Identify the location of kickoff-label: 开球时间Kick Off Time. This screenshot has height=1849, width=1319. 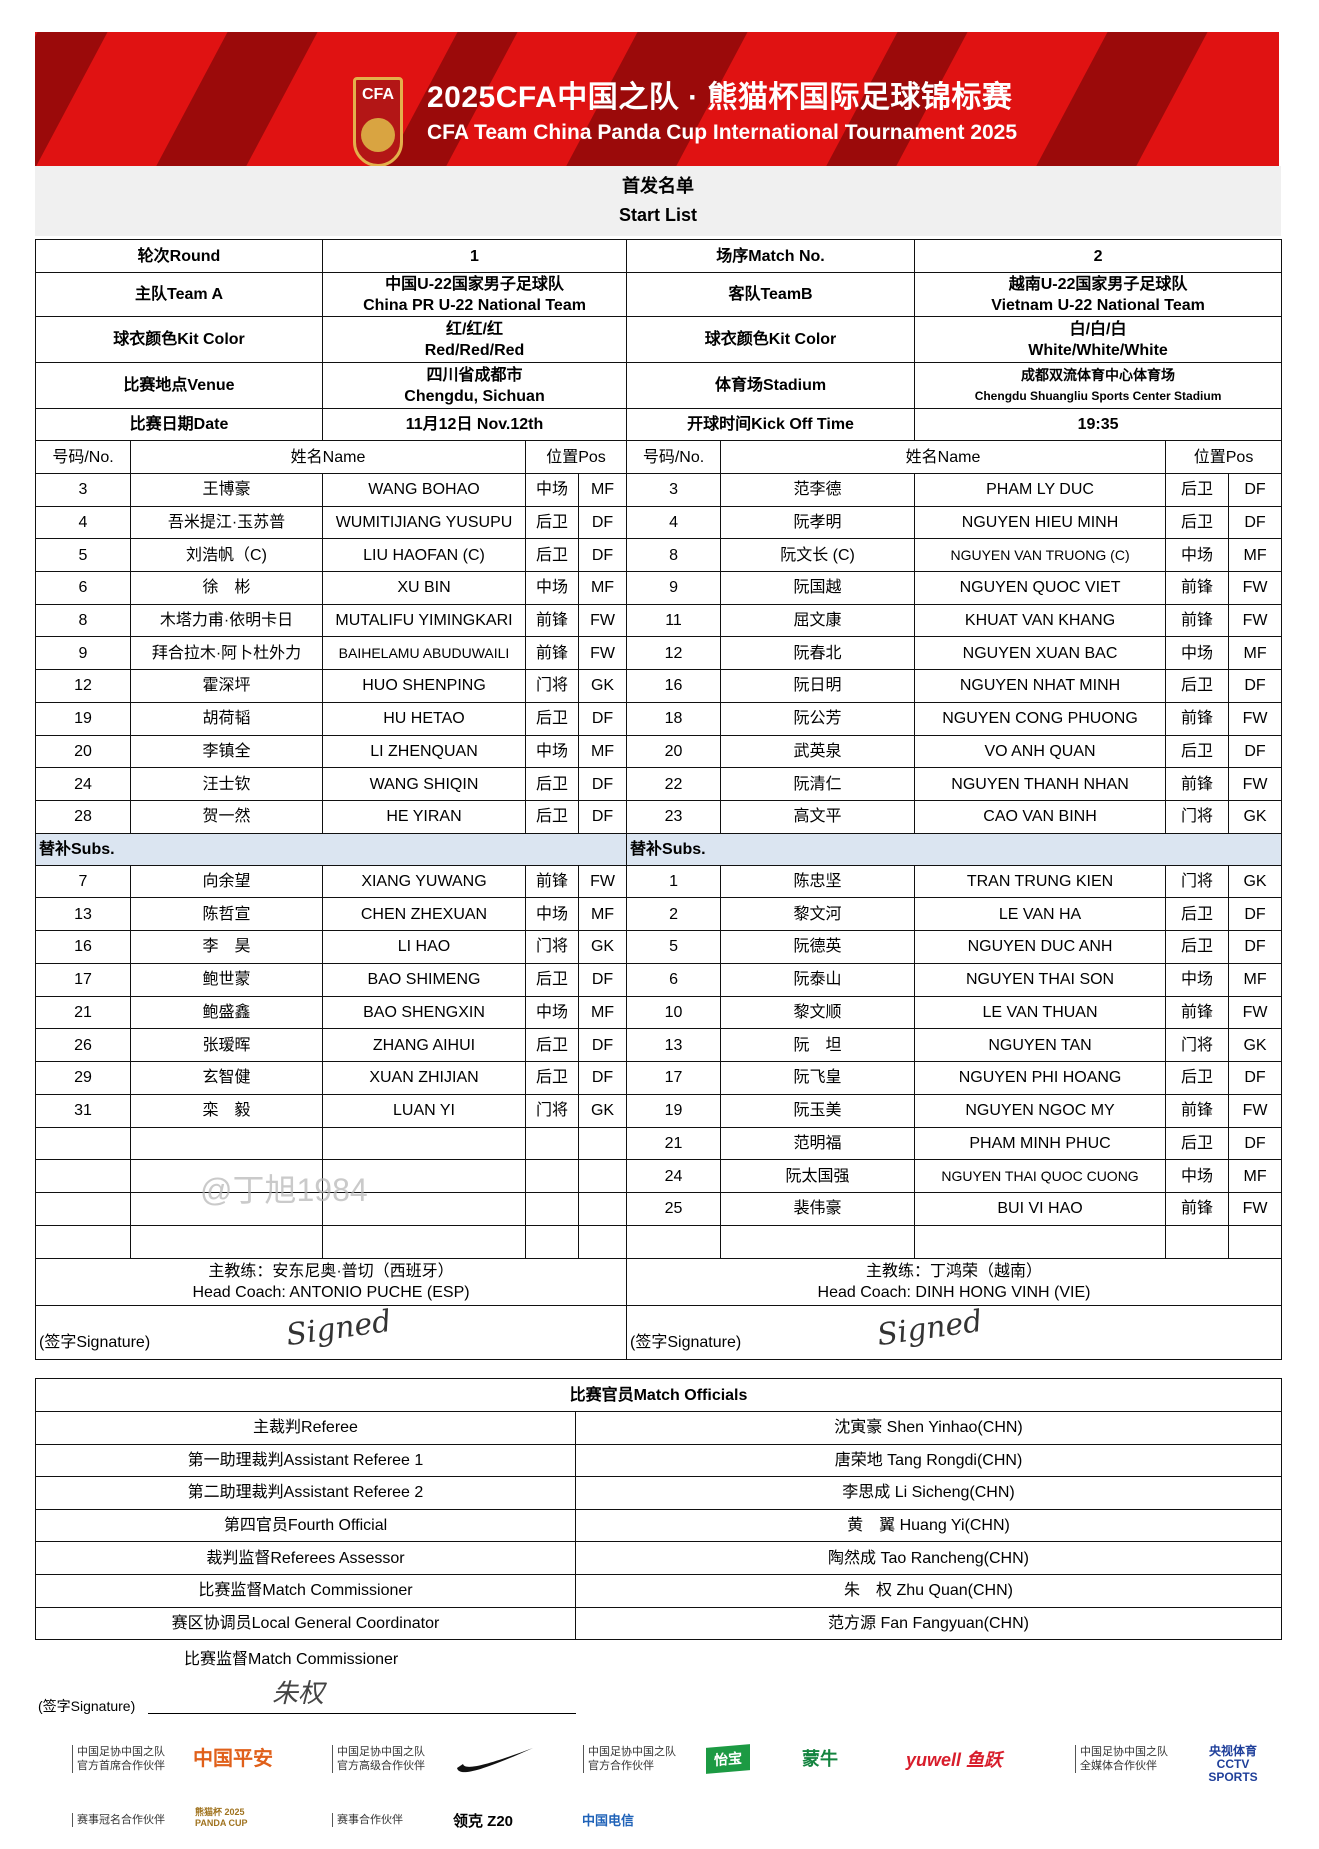
(771, 424).